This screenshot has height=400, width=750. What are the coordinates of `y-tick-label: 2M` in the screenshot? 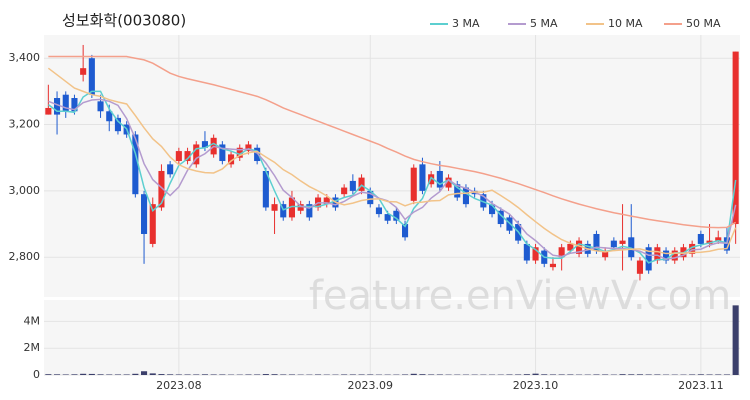 It's located at (32, 347).